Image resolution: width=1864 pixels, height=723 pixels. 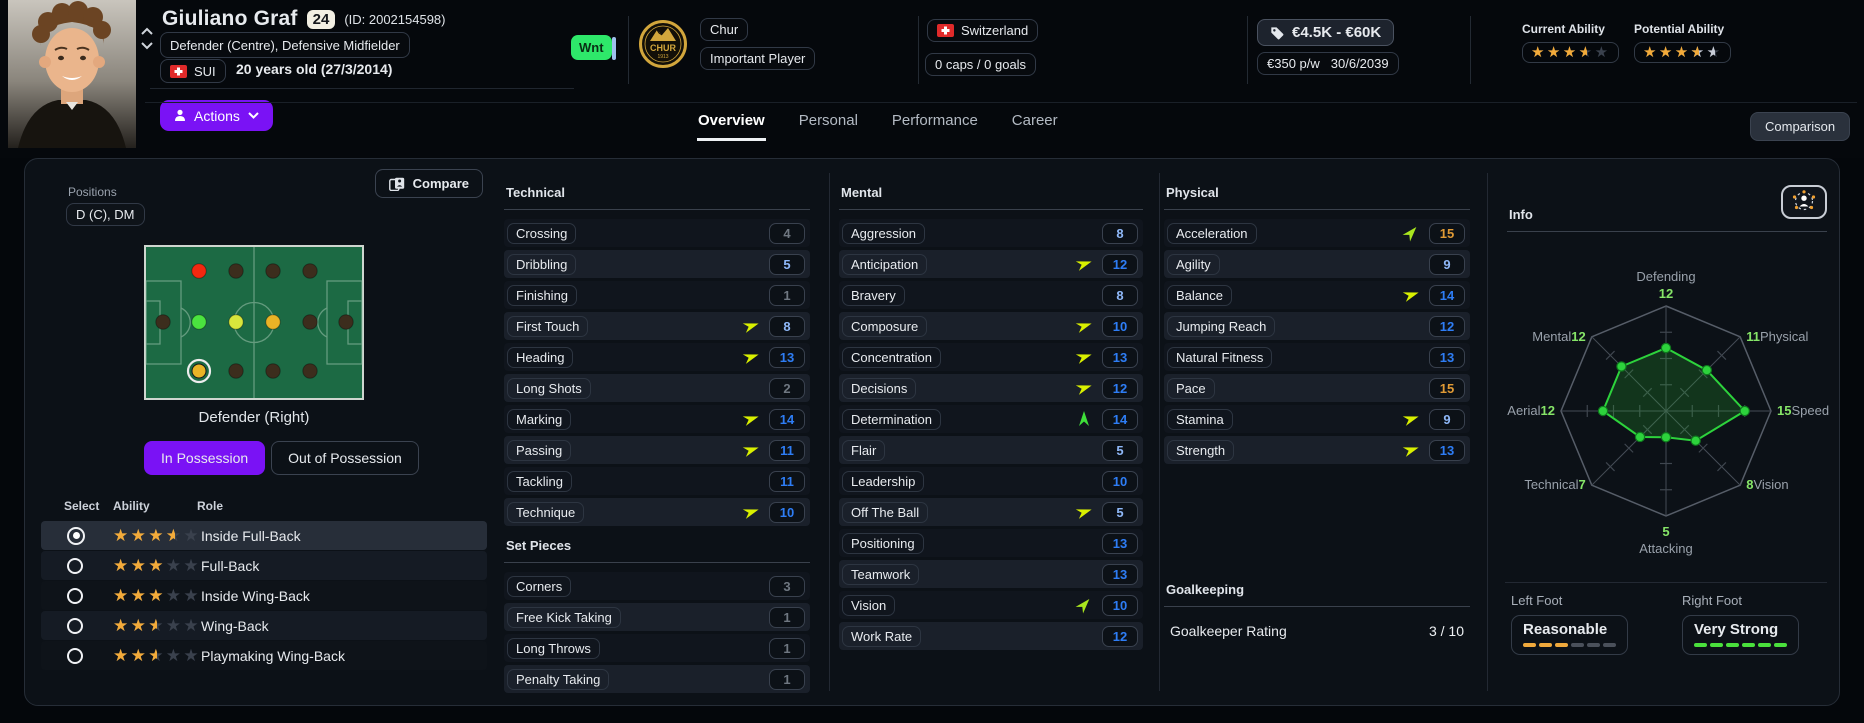 I want to click on attribute-row: Work Rate 12, so click(x=991, y=636).